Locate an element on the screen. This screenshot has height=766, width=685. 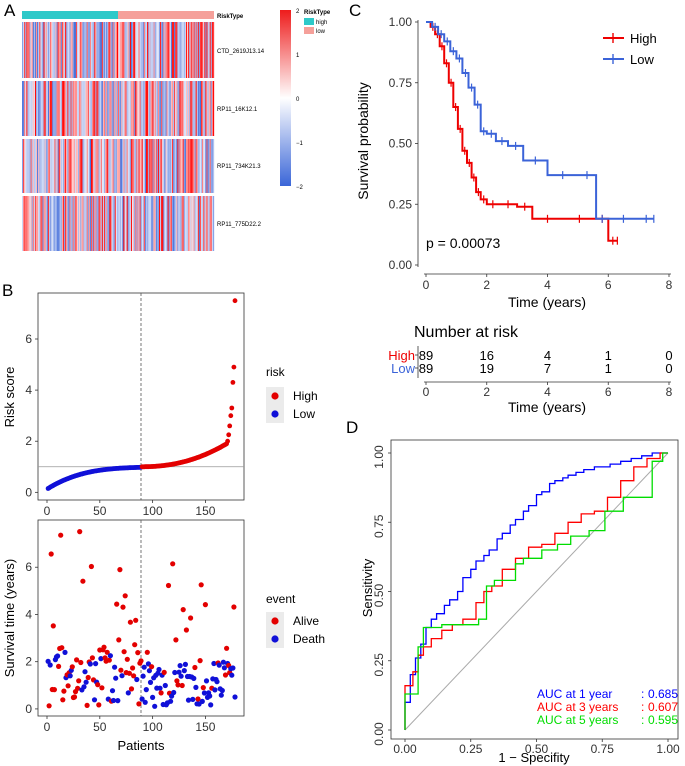
x-tick-label: 8 is located at coordinates (669, 285).